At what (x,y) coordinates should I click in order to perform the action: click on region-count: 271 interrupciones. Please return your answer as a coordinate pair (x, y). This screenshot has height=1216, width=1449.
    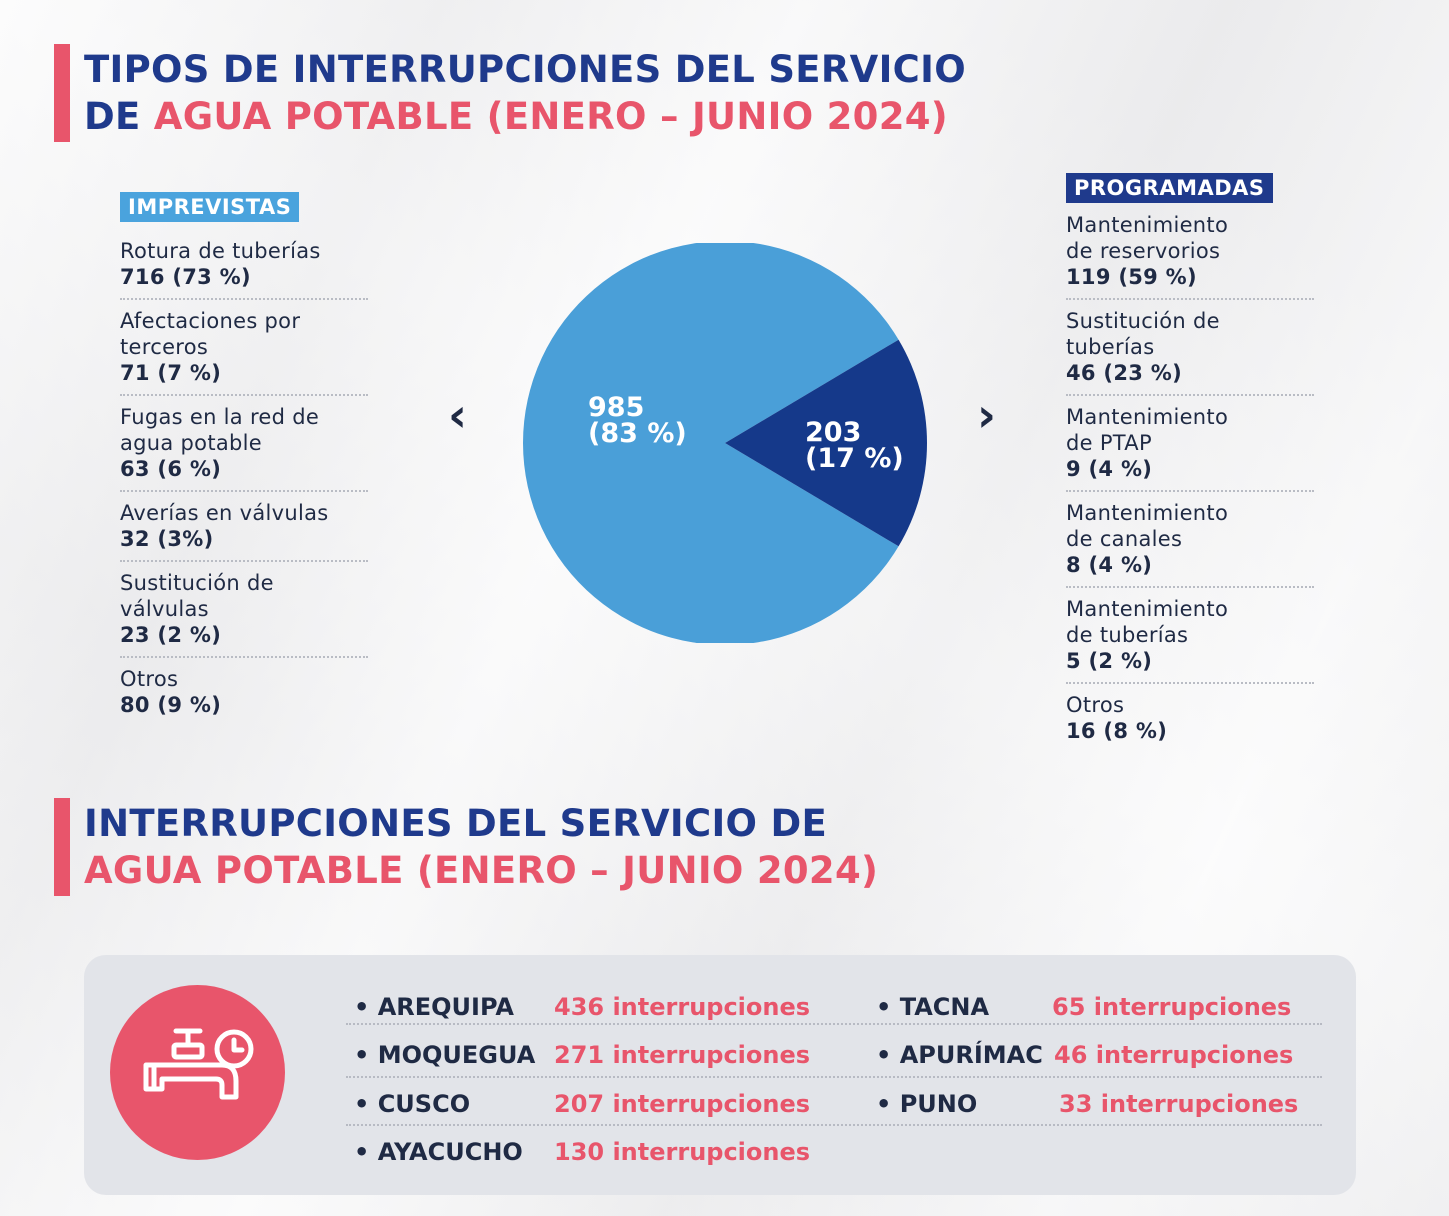
    Looking at the image, I should click on (682, 1055).